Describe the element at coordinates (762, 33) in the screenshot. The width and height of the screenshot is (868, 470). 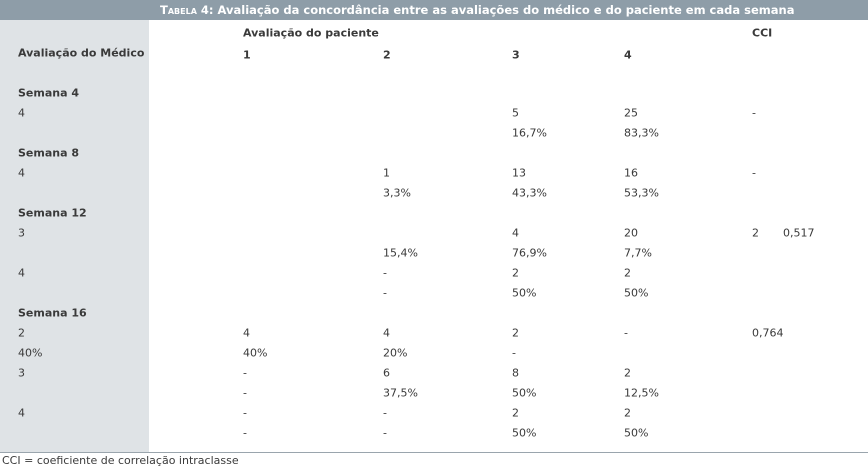
I see `cci-header: CCI` at that location.